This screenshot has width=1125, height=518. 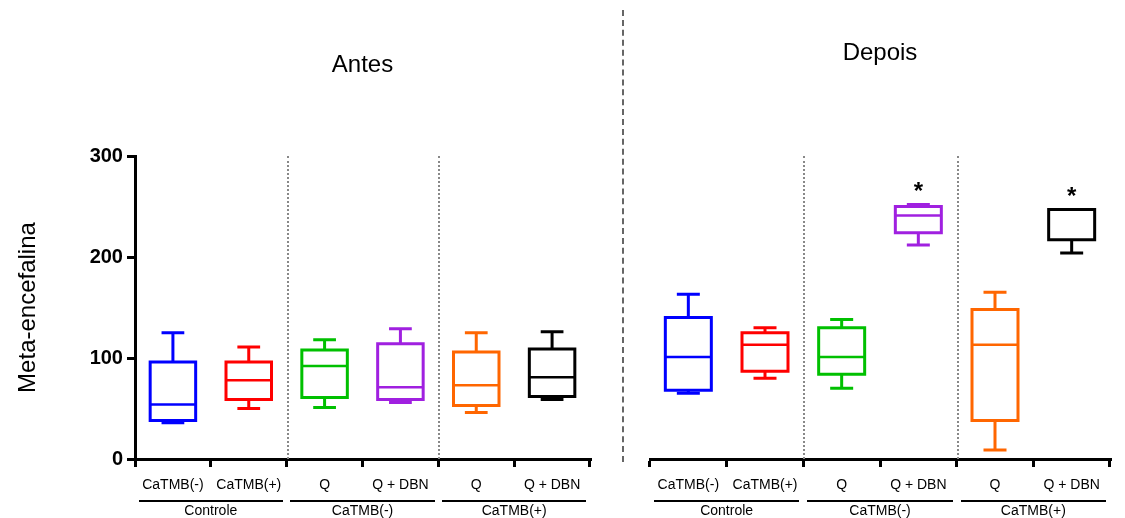 I want to click on y-tick-label: 100, so click(x=106, y=356).